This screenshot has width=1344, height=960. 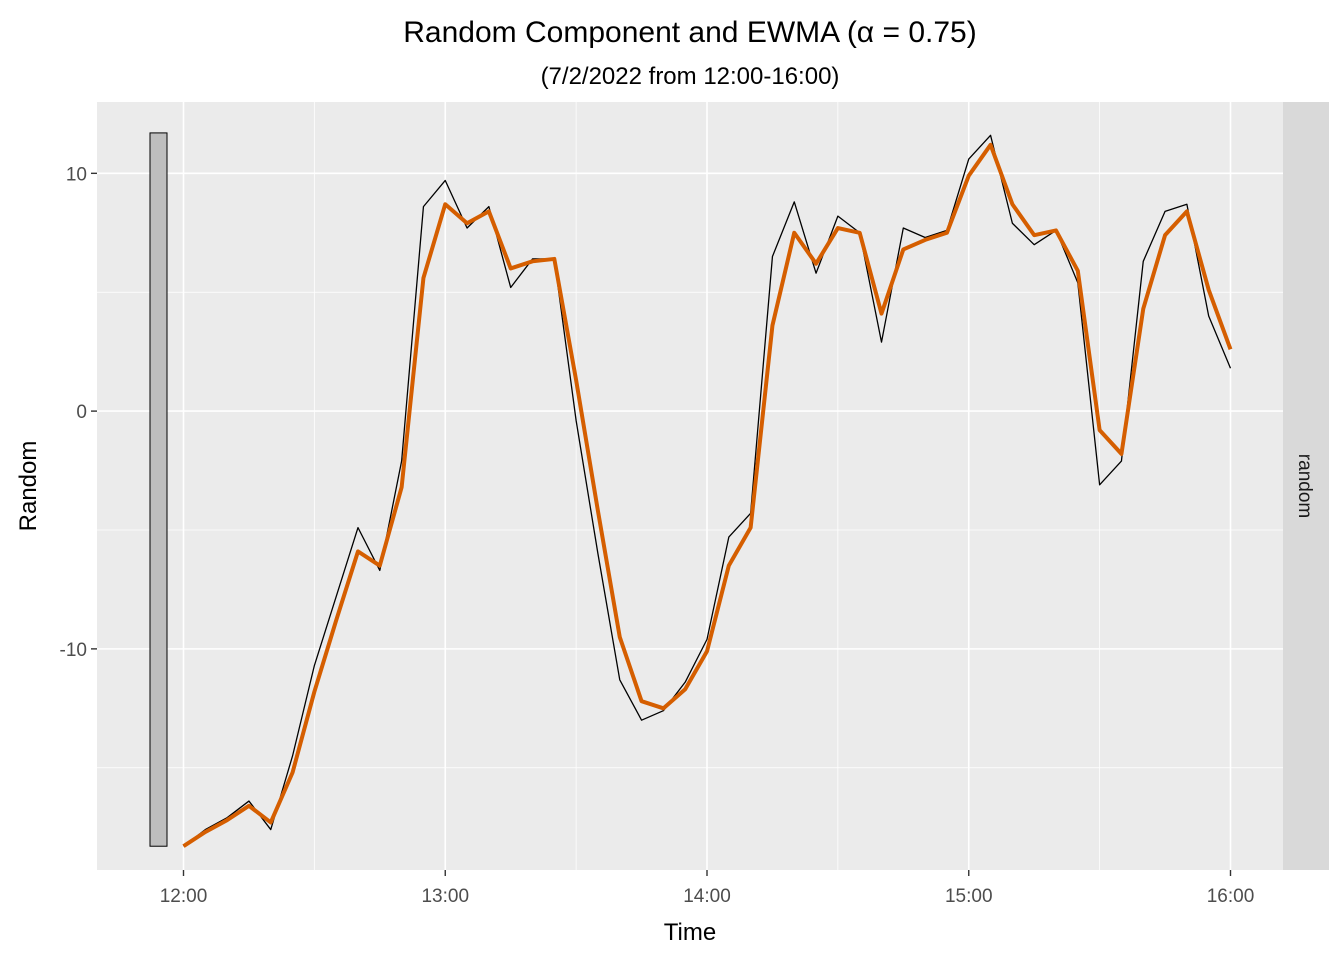 I want to click on x-tick-label: 13:00, so click(x=445, y=896).